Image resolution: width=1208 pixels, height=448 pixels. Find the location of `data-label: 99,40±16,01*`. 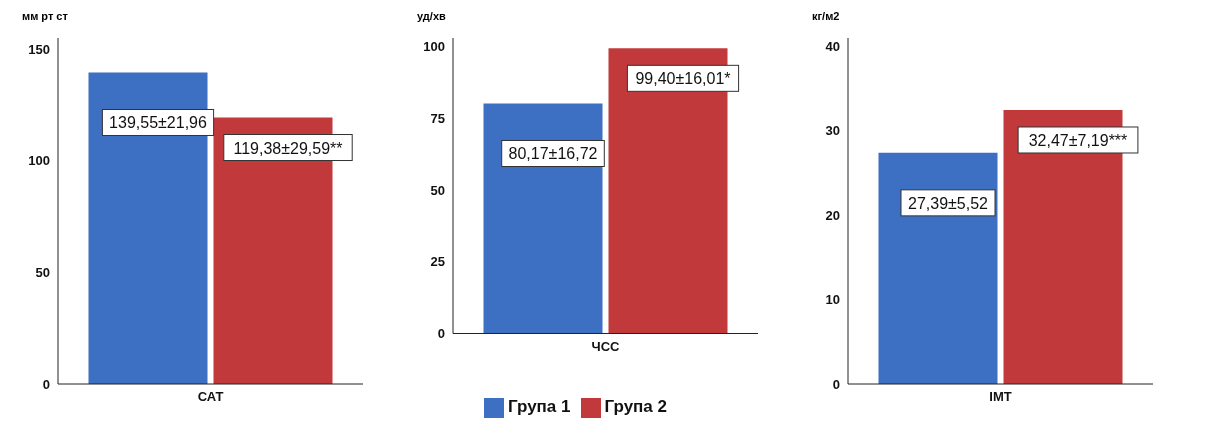

data-label: 99,40±16,01* is located at coordinates (683, 79).